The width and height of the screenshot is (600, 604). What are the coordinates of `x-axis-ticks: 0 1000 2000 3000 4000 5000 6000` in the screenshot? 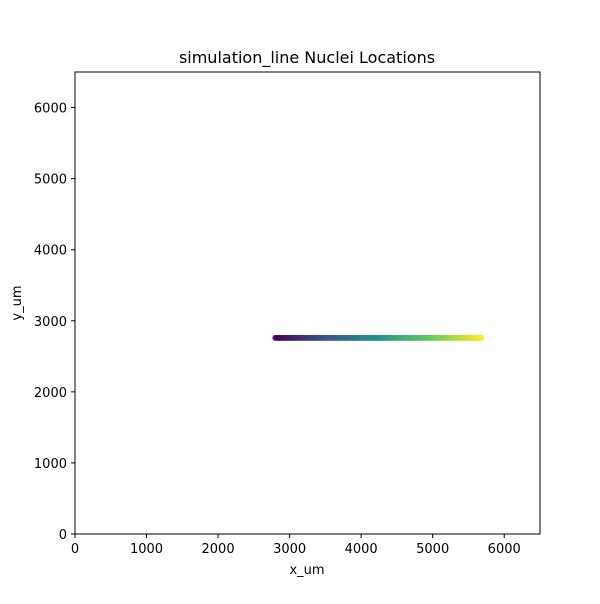 It's located at (296, 545).